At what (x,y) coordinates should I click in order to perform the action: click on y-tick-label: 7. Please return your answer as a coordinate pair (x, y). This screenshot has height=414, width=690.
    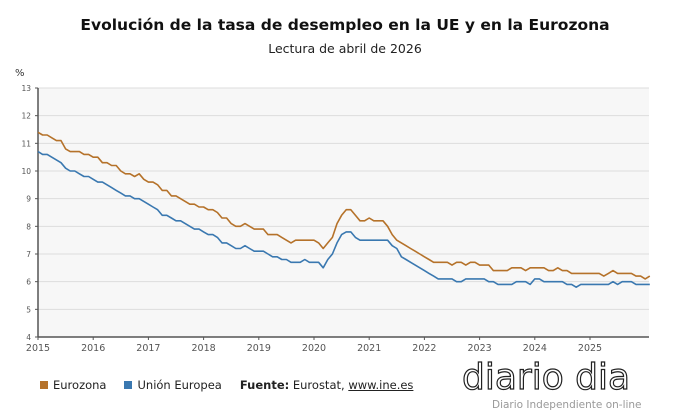
    Looking at the image, I should click on (28, 254).